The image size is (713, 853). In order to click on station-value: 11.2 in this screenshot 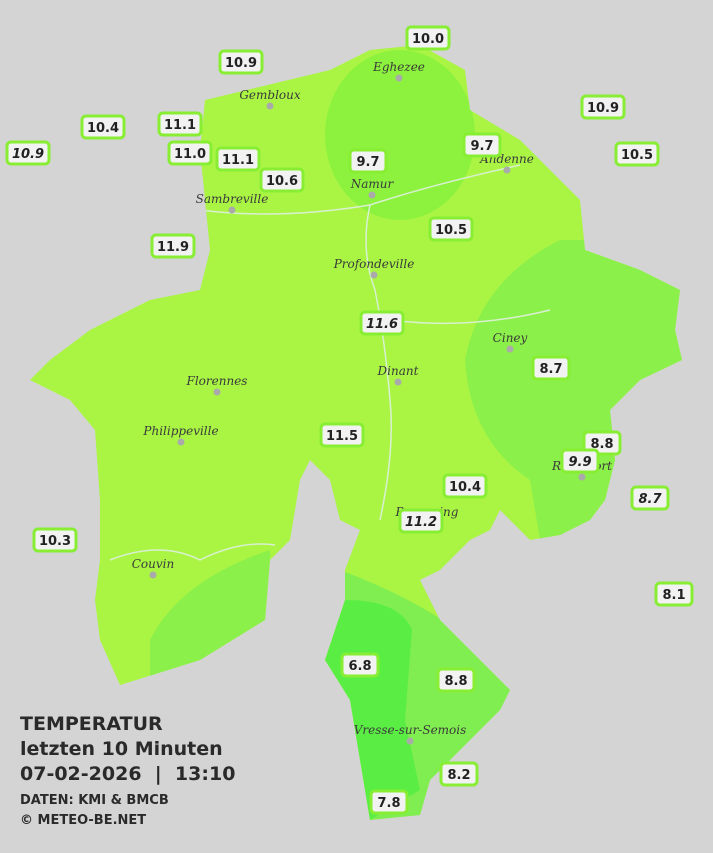, I will do `click(421, 522)`.